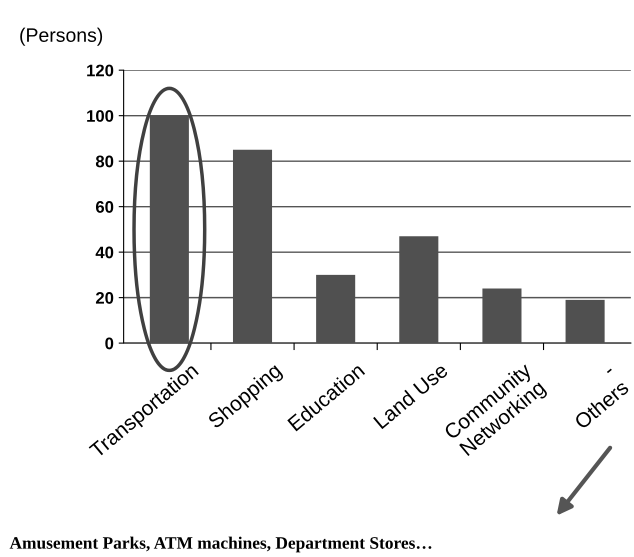 The image size is (634, 557). What do you see at coordinates (105, 298) in the screenshot?
I see `y-tick-label: 20` at bounding box center [105, 298].